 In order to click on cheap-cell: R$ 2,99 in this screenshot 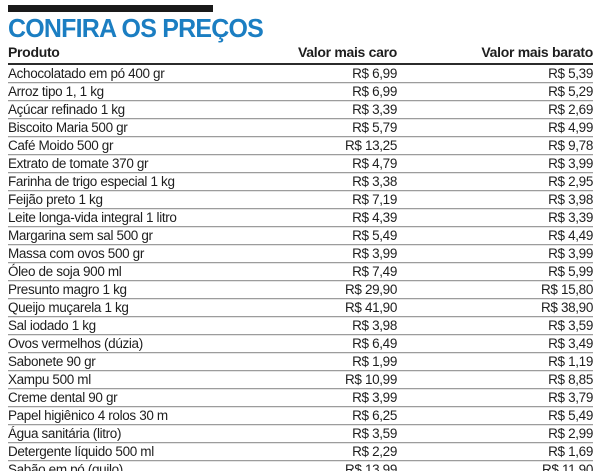, I will do `click(570, 433)`.